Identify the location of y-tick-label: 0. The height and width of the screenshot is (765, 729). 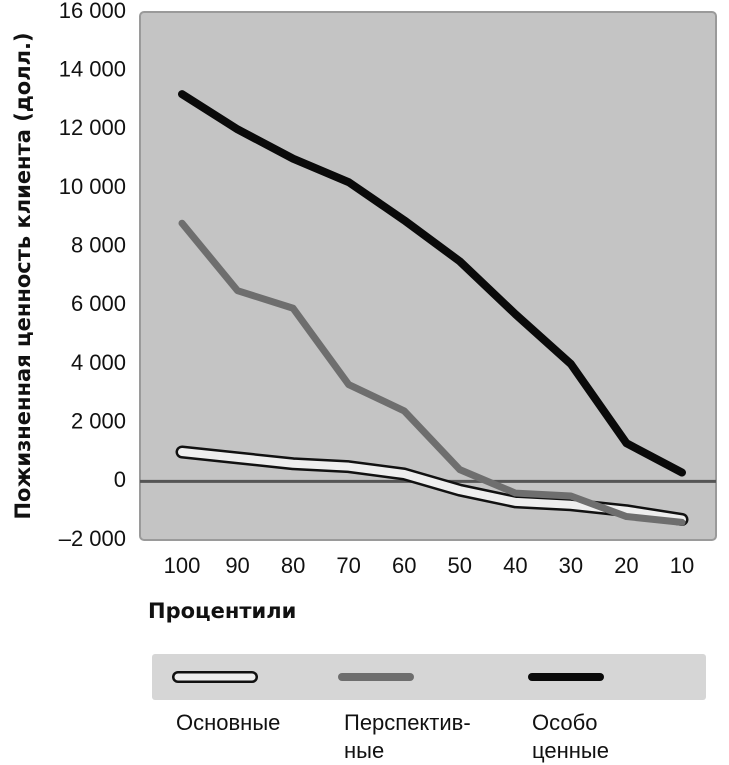
(120, 479).